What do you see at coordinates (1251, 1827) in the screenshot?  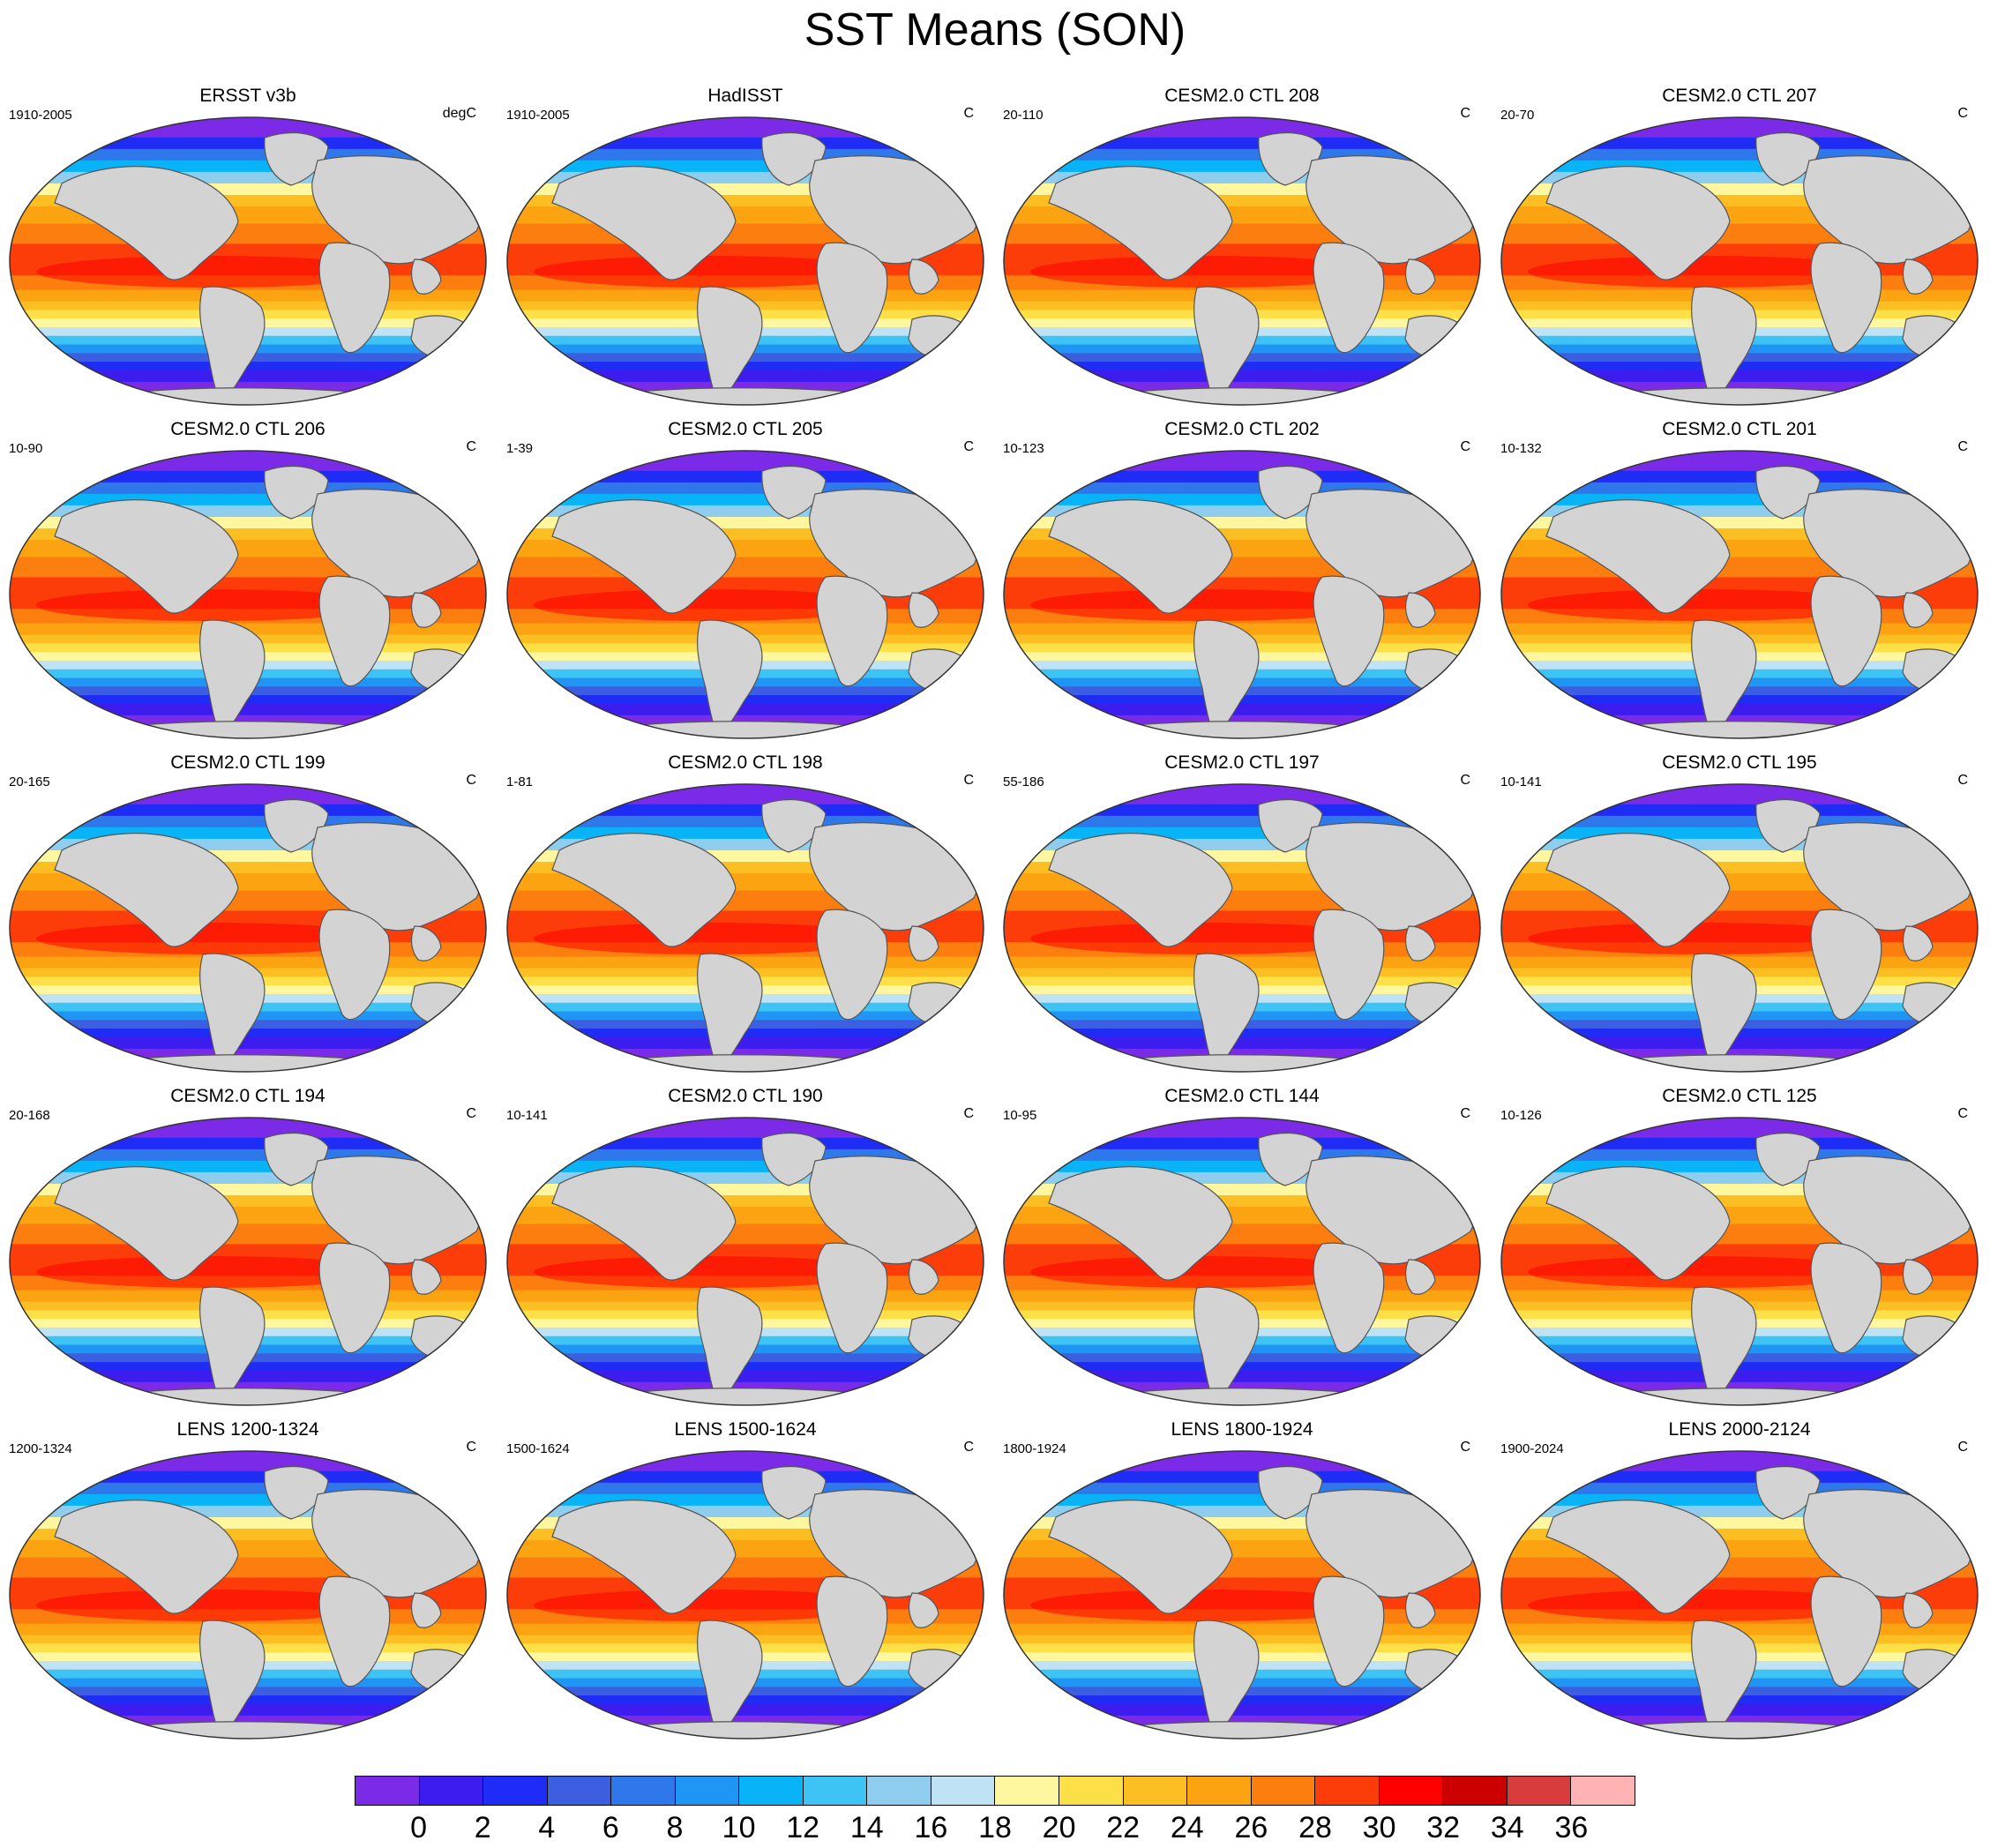 I see `colorbar-tick-label: 26` at bounding box center [1251, 1827].